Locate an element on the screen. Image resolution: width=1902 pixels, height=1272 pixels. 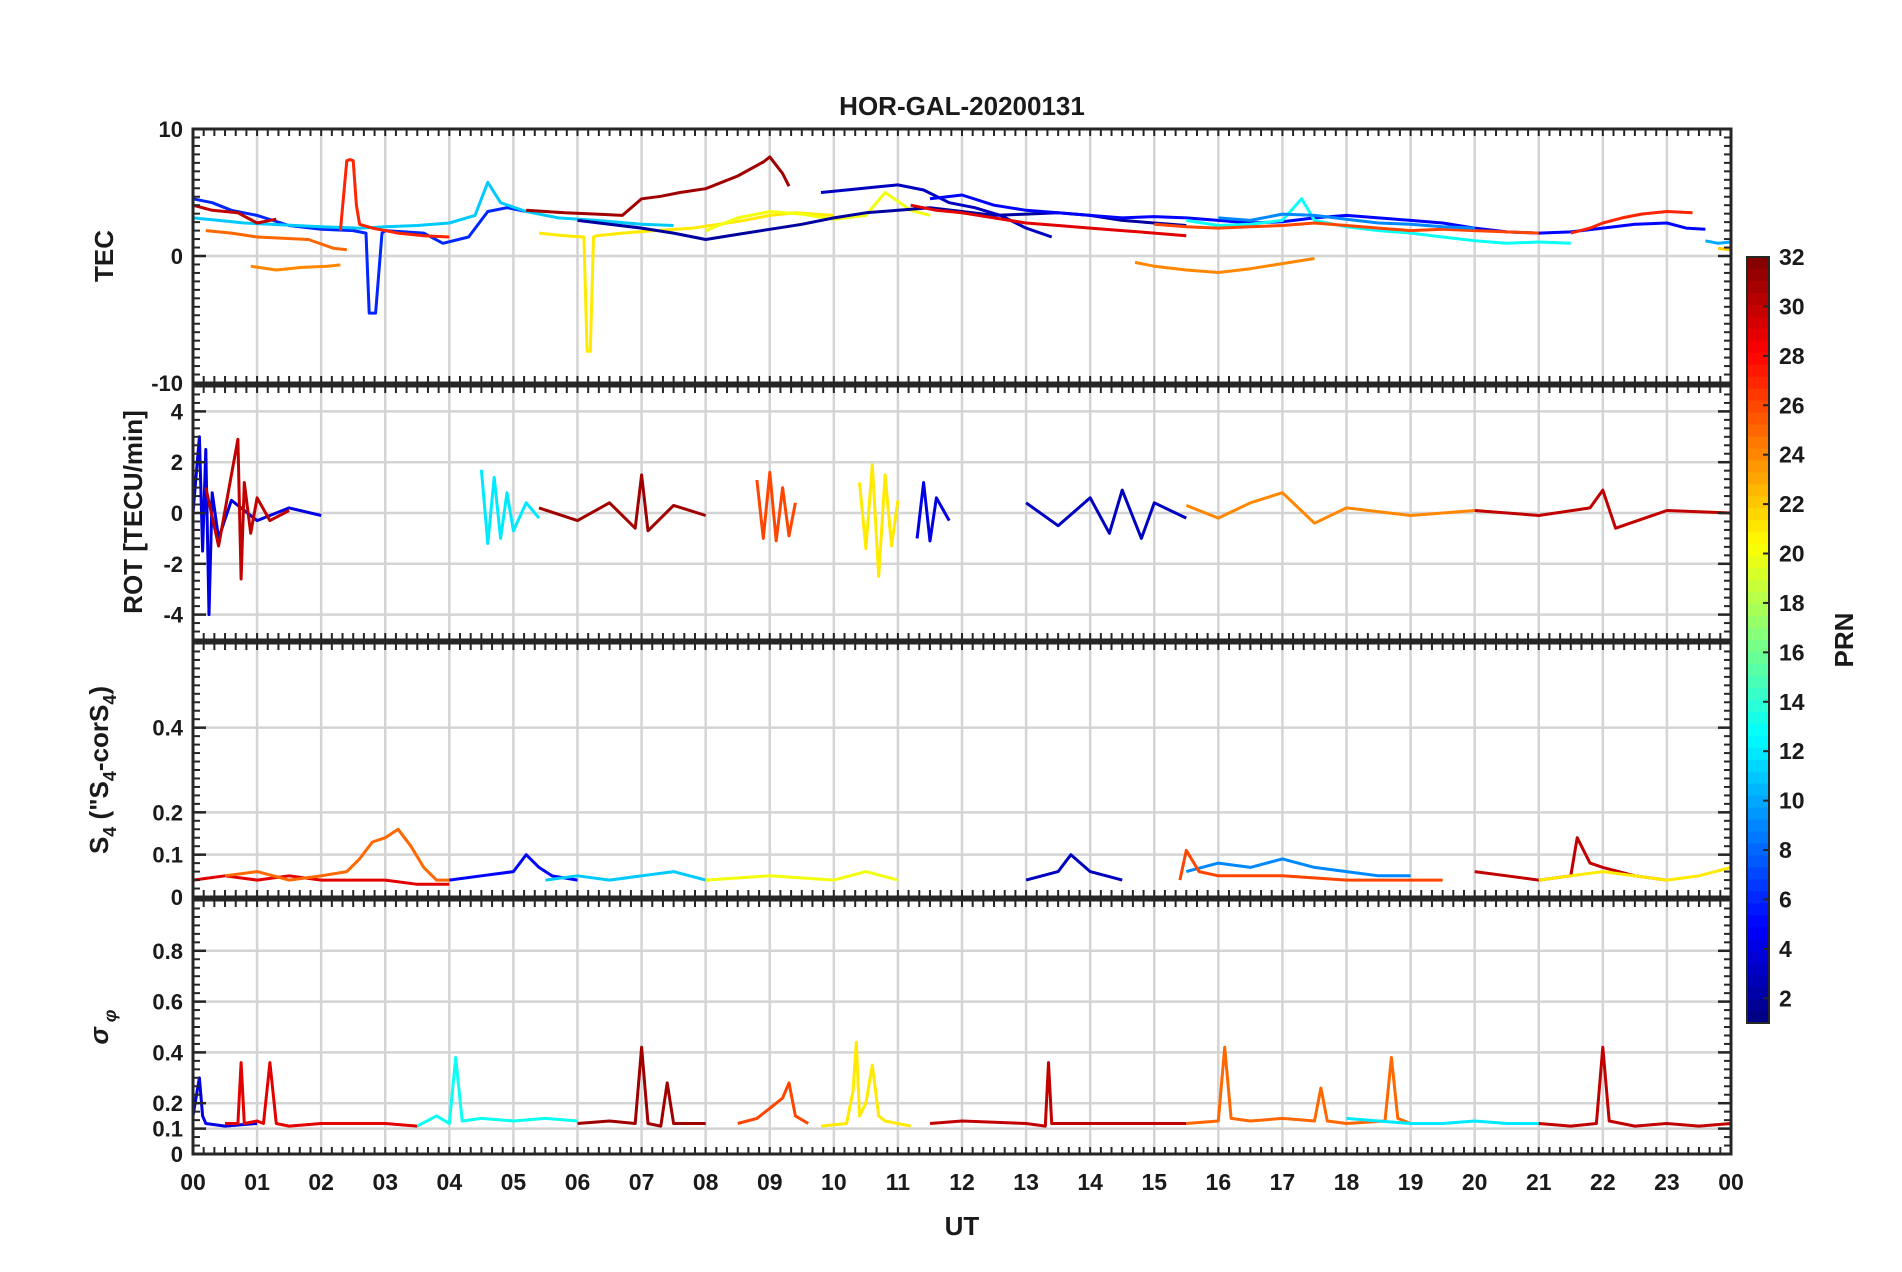
y-axis-label-part: ) is located at coordinates (99, 690).